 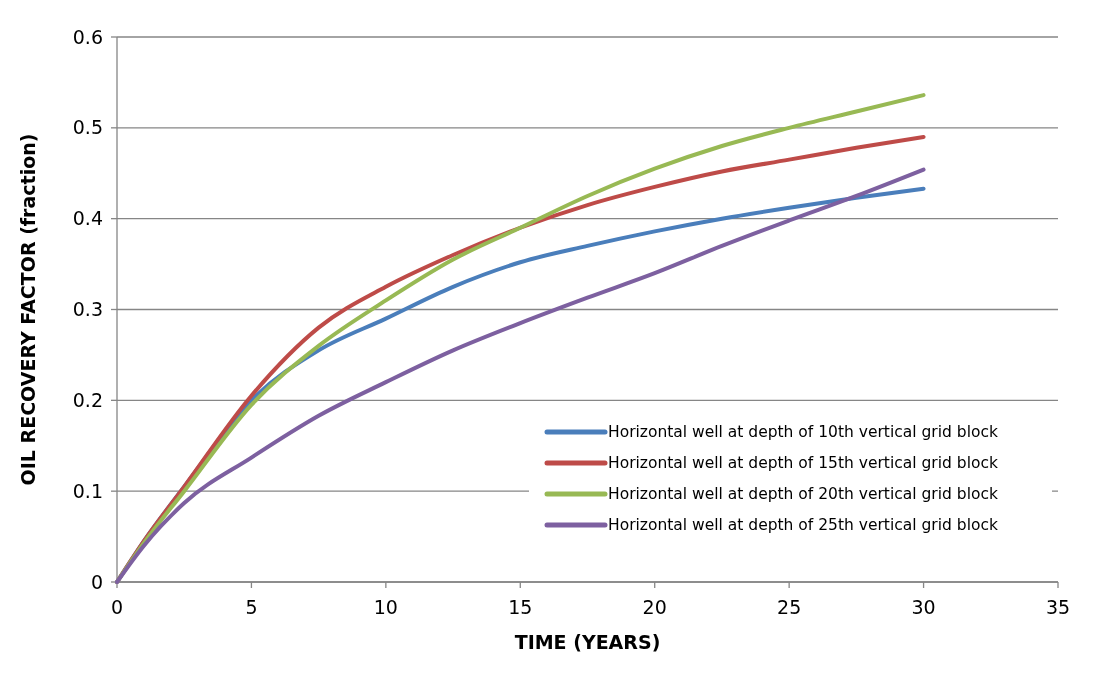 I want to click on legend-label: Horizontal well at depth of 15th vertical grid block, so click(x=803, y=463).